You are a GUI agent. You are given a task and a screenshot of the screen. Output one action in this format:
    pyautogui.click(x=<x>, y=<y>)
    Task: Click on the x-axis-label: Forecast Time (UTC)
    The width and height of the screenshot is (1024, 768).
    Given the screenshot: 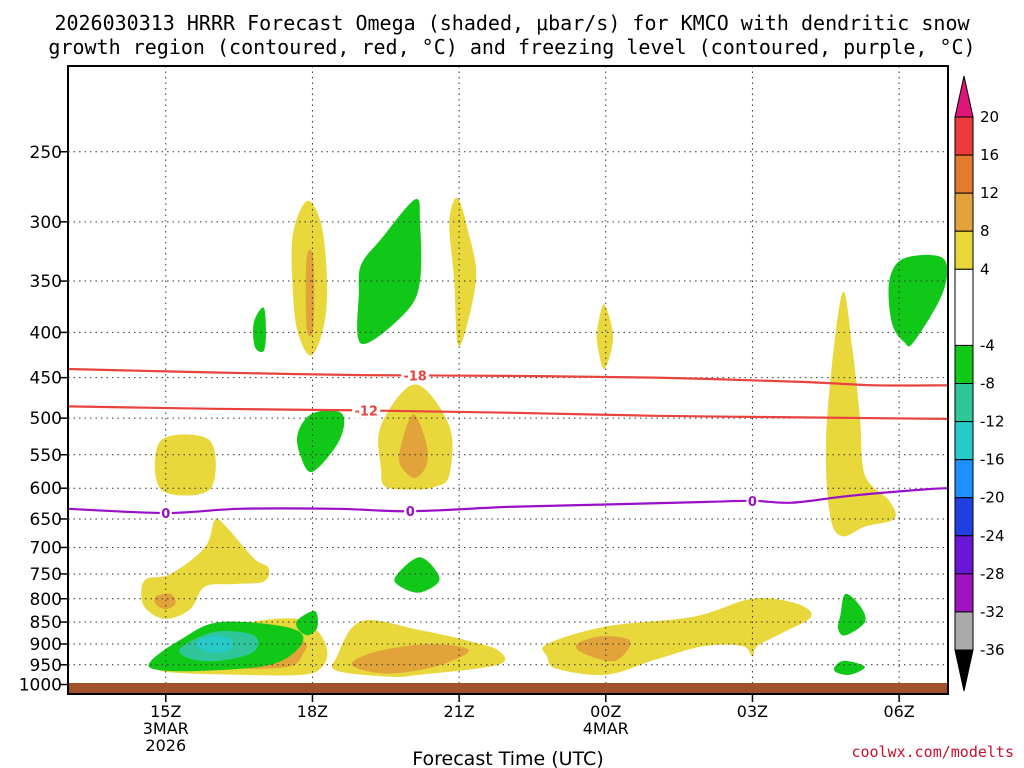 What is the action you would take?
    pyautogui.click(x=507, y=758)
    